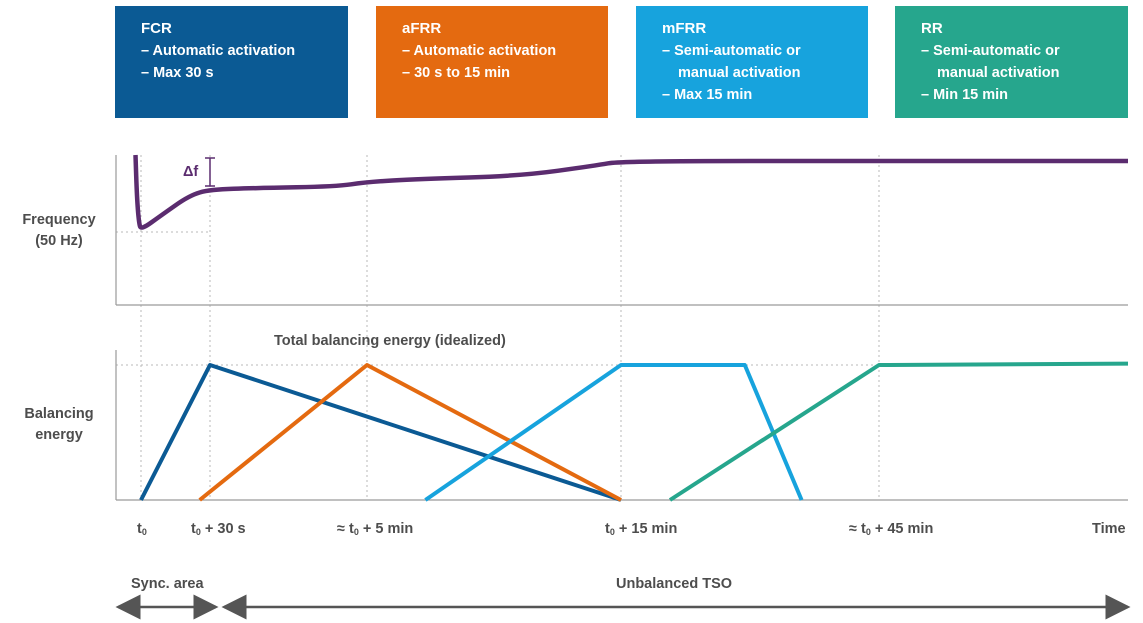 The height and width of the screenshot is (623, 1143). I want to click on rr-series-line, so click(898, 431).